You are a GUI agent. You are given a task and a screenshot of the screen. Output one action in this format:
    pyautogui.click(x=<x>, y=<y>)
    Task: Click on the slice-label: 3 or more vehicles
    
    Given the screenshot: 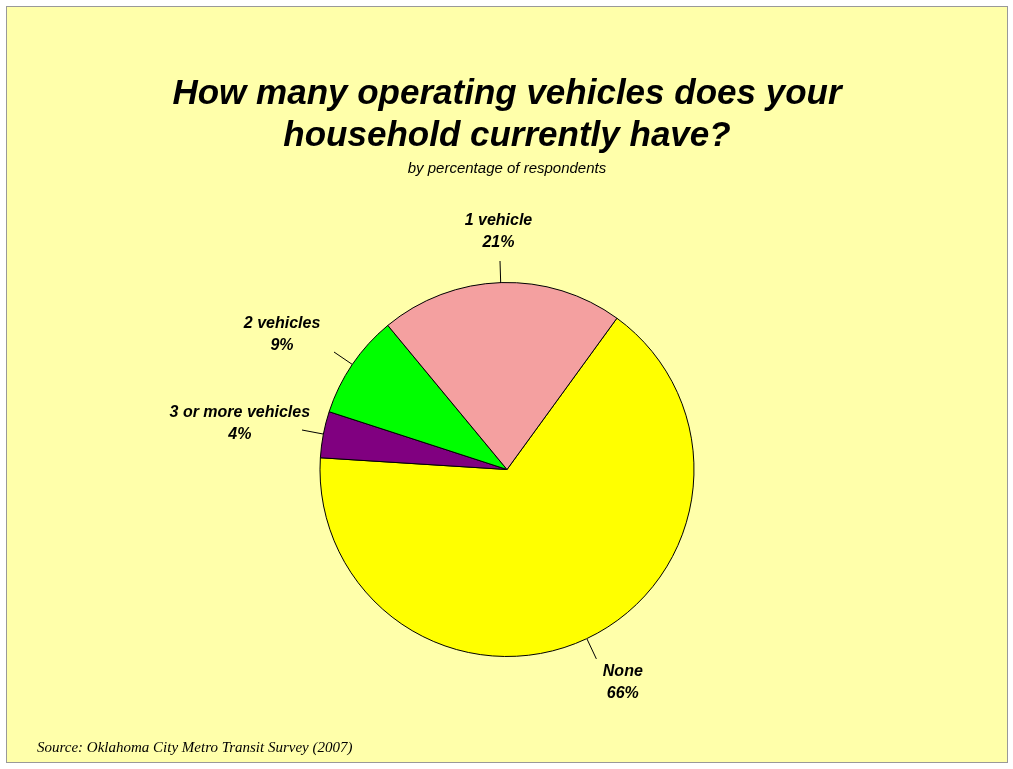 What is the action you would take?
    pyautogui.click(x=240, y=412)
    